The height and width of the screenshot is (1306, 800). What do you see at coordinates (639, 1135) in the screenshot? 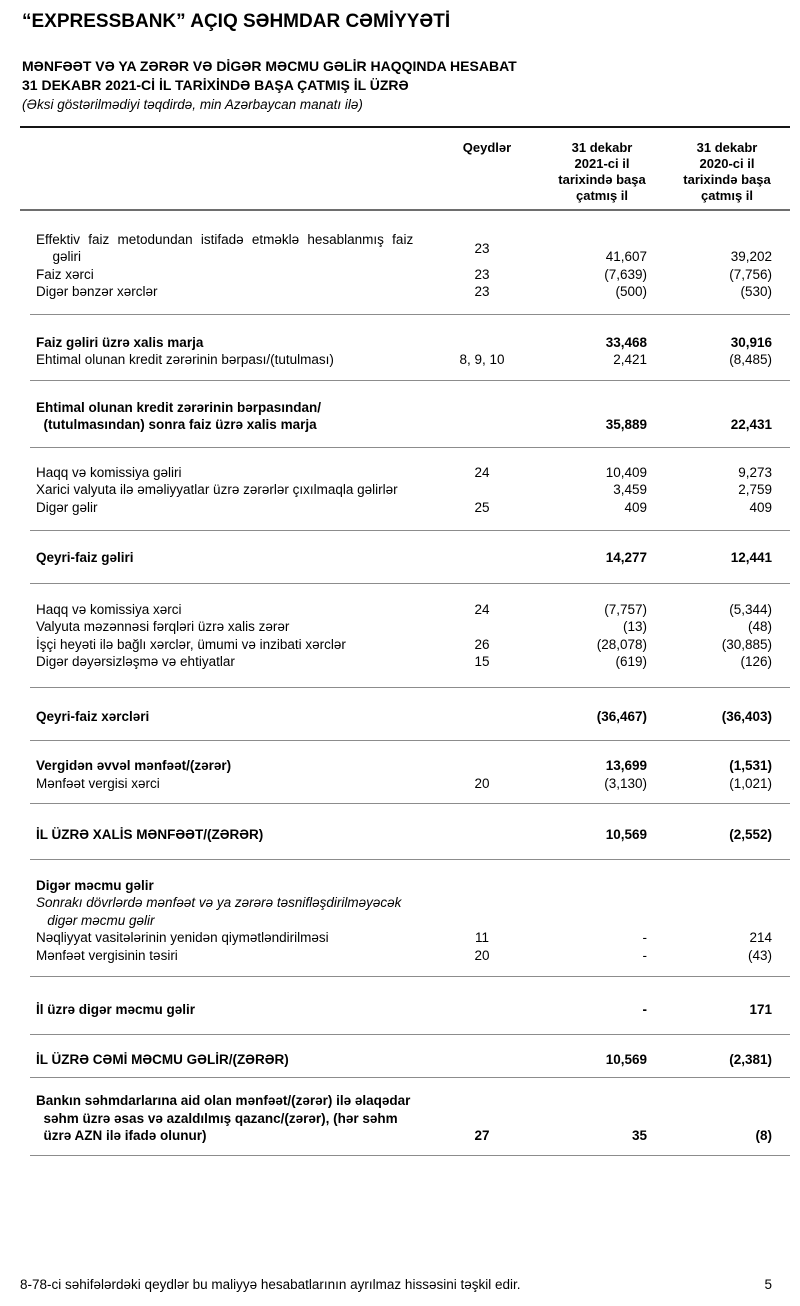
I see `row-value-2021: 35` at bounding box center [639, 1135].